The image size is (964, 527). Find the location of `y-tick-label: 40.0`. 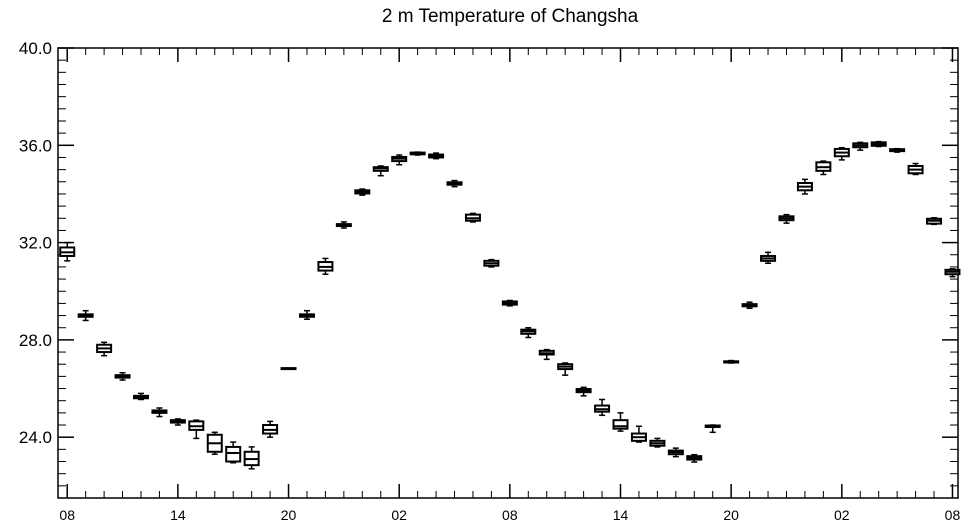

y-tick-label: 40.0 is located at coordinates (35, 48).